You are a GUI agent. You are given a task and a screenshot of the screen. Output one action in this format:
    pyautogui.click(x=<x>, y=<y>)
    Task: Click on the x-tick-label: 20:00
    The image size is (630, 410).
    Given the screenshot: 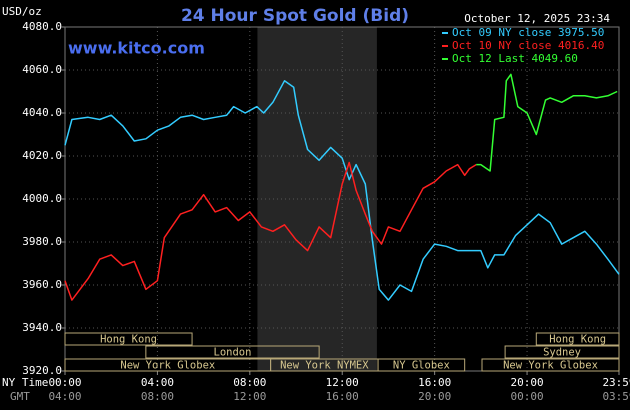 What is the action you would take?
    pyautogui.click(x=526, y=382)
    